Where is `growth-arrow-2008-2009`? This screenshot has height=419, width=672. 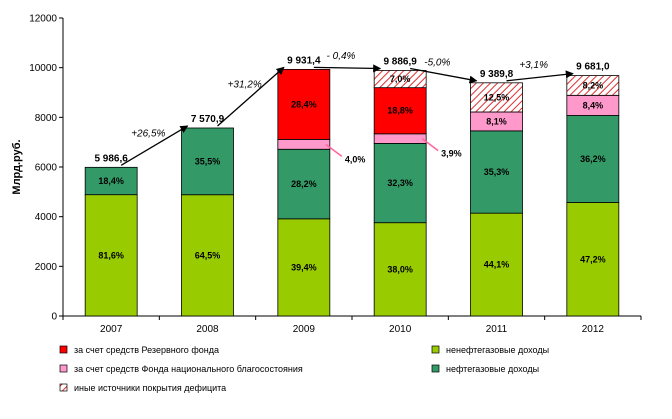
growth-arrow-2008-2009 is located at coordinates (251, 96).